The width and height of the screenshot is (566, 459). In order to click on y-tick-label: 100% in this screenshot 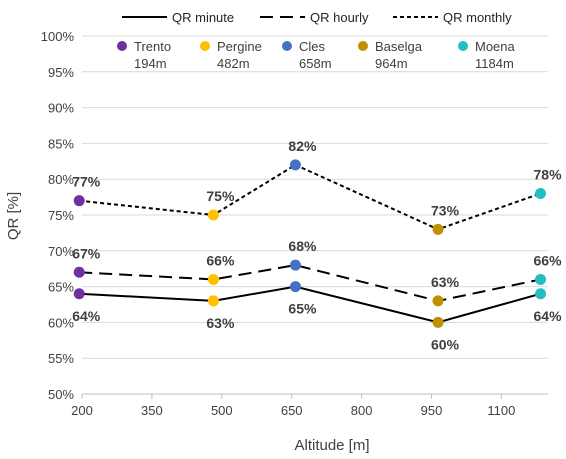, I will do `click(58, 36)`.